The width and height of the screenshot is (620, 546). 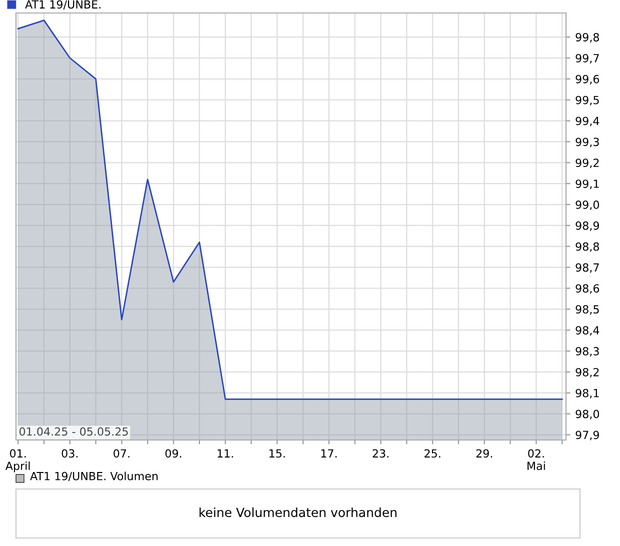 What do you see at coordinates (587, 185) in the screenshot?
I see `y-tick-label: 99,1` at bounding box center [587, 185].